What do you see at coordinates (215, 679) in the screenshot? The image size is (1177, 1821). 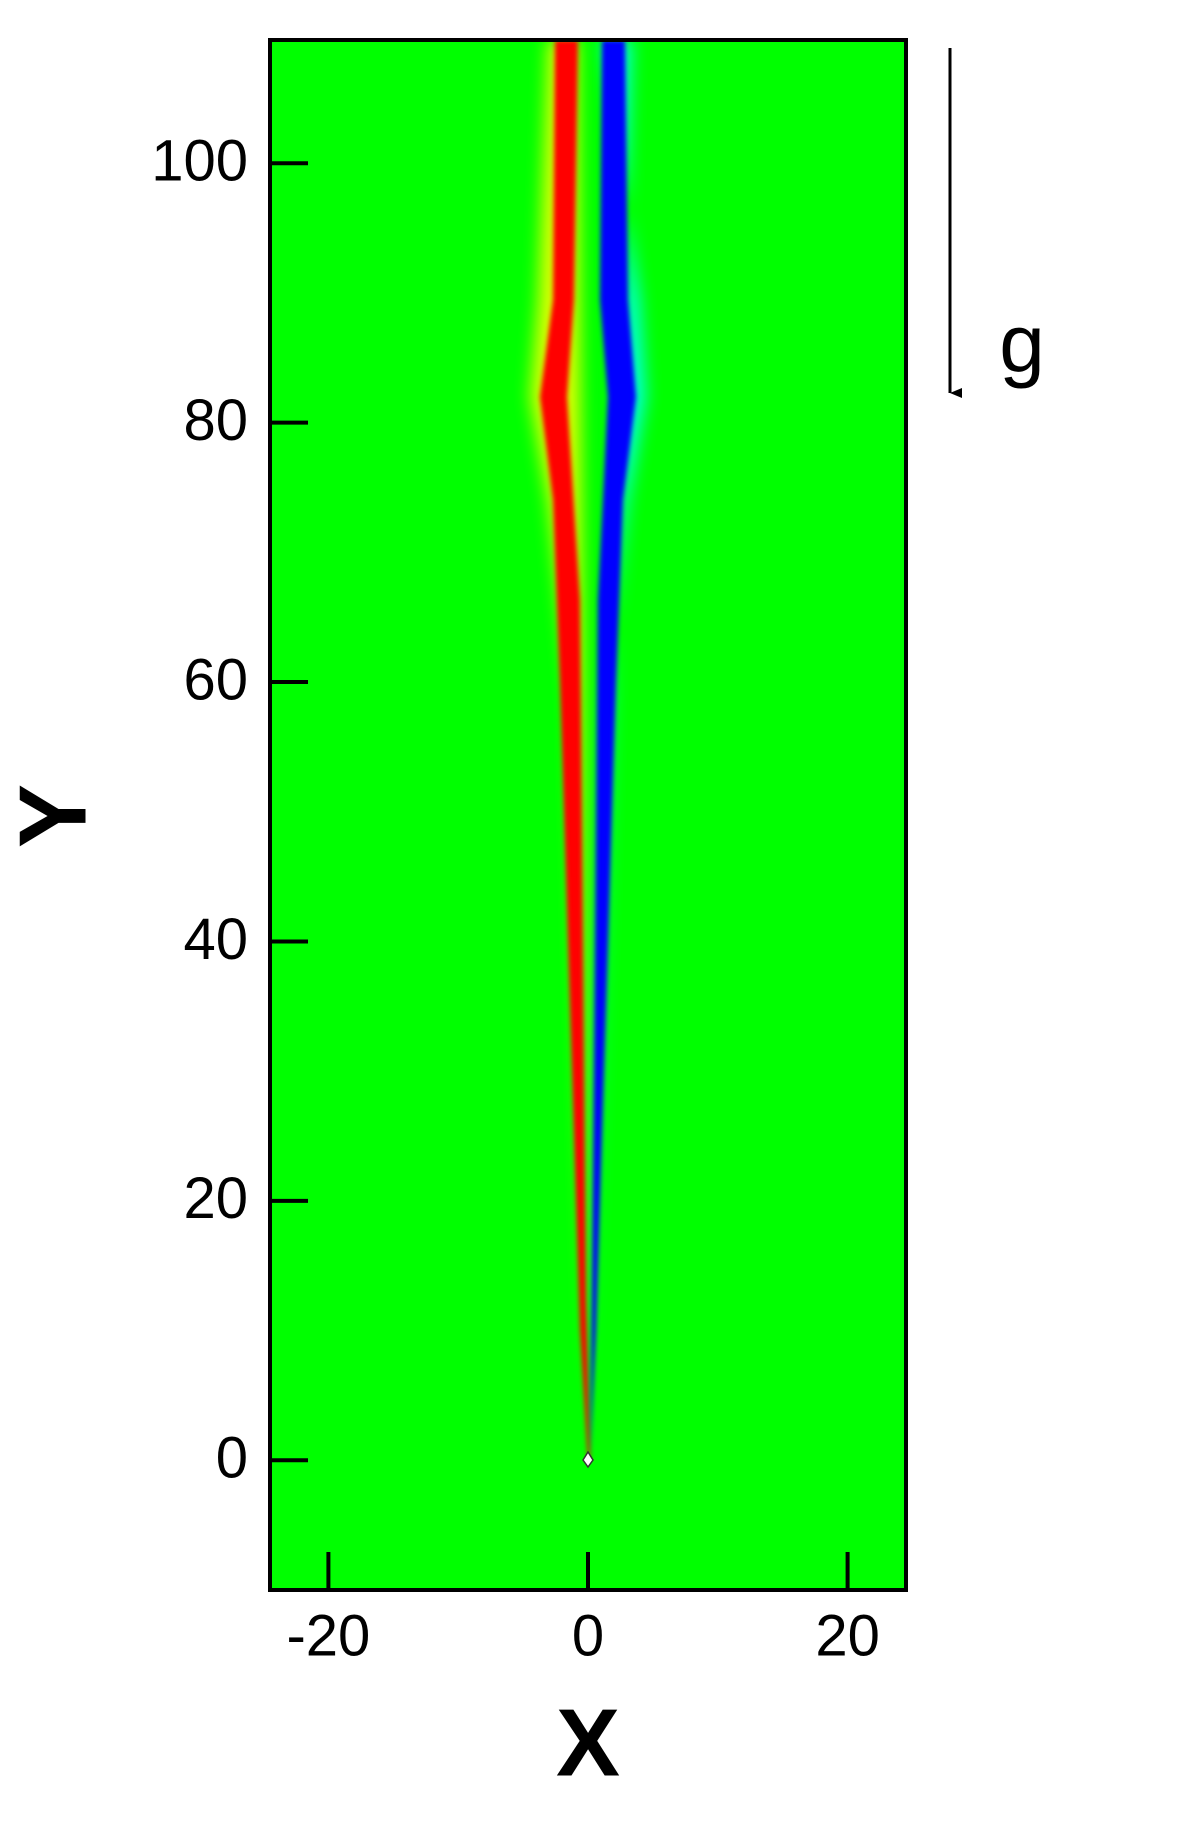 I see `y-tick-label: 60` at bounding box center [215, 679].